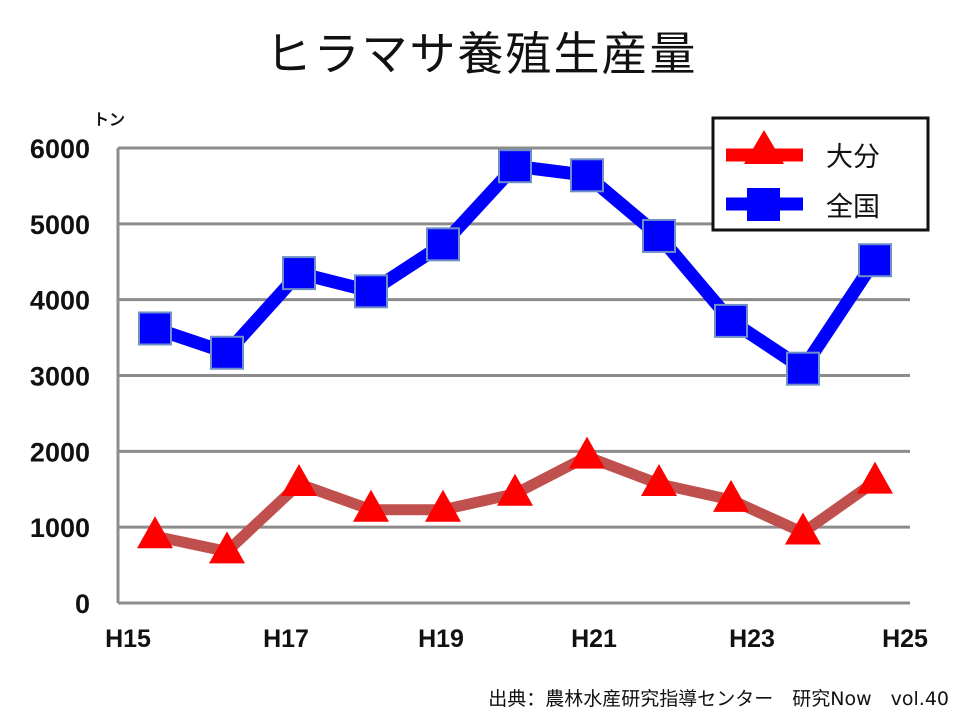 This screenshot has height=720, width=963. What do you see at coordinates (441, 639) in the screenshot?
I see `x-tick-label: H19` at bounding box center [441, 639].